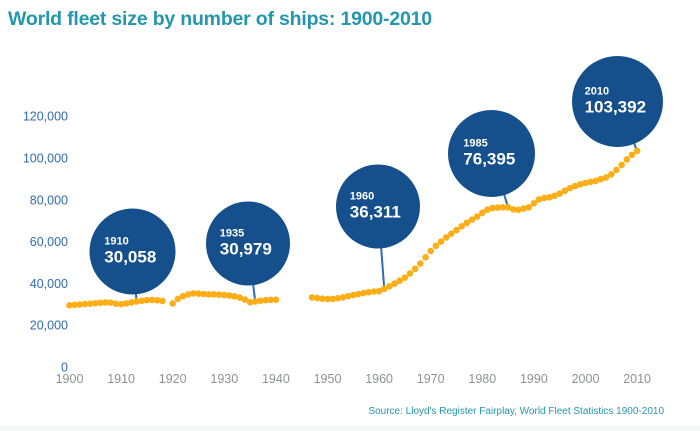  I want to click on x-axis-tick-label: 1970, so click(431, 379).